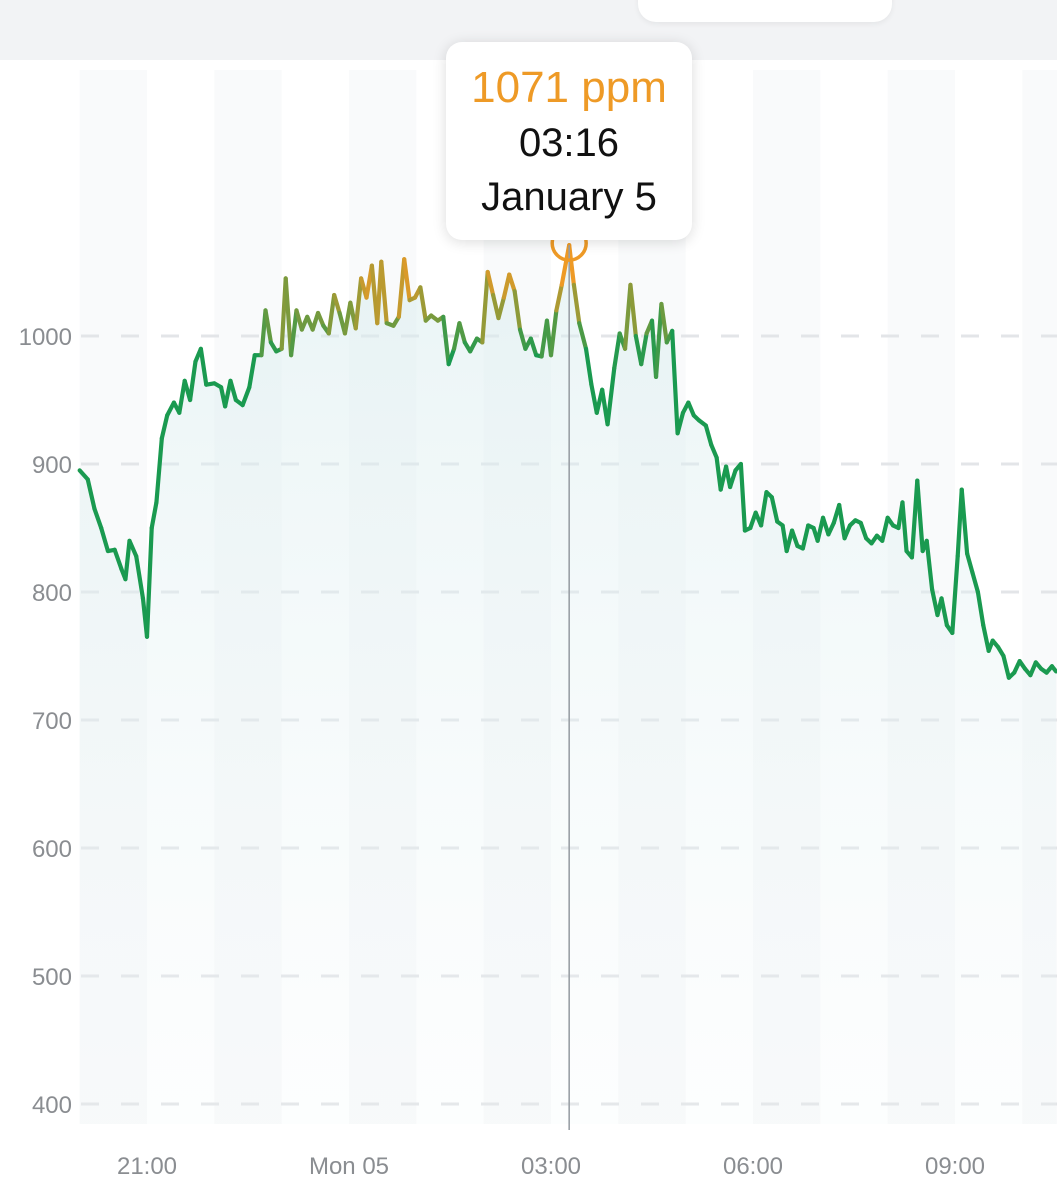 The image size is (1057, 1200). I want to click on y-tick-label: 400, so click(52, 1105).